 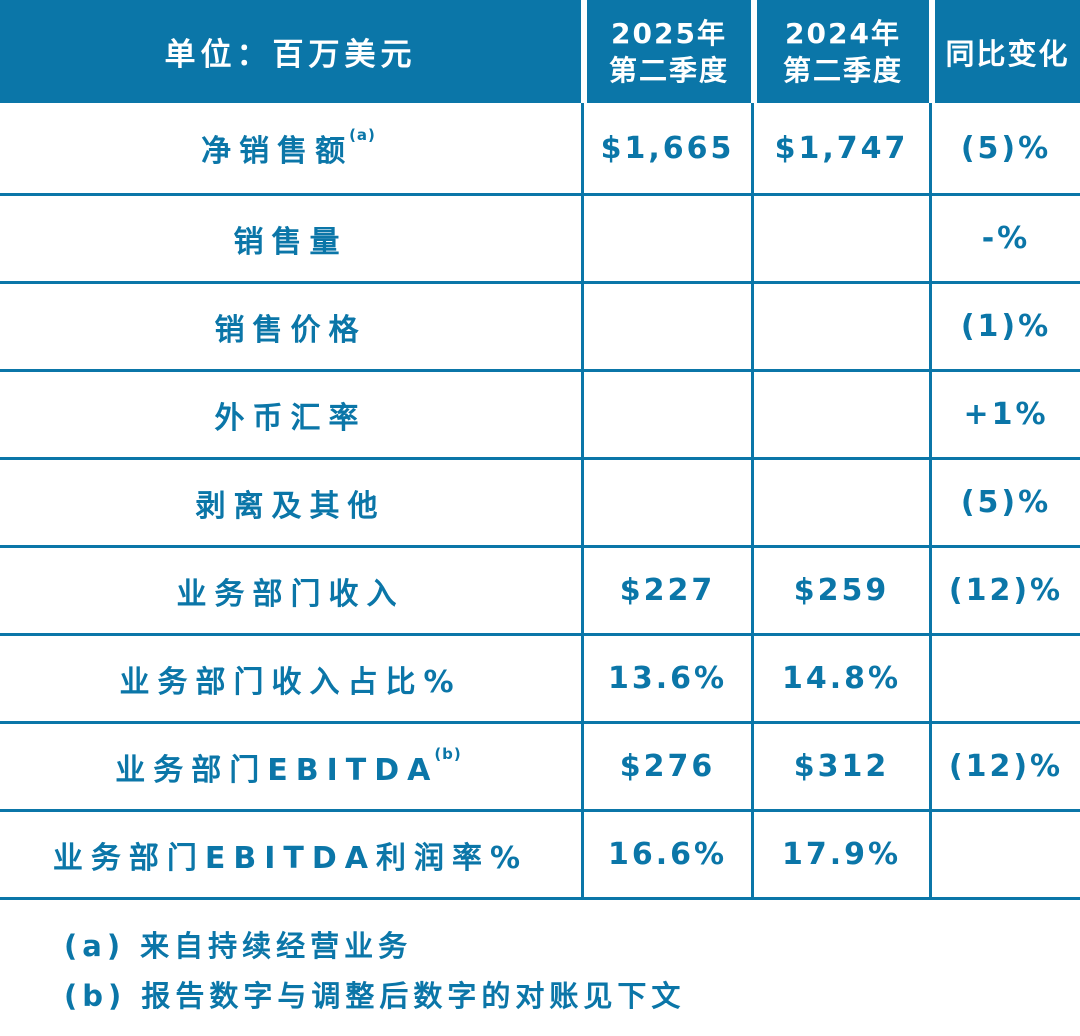 I want to click on header-yoy-change: 同比变化, so click(x=1004, y=51).